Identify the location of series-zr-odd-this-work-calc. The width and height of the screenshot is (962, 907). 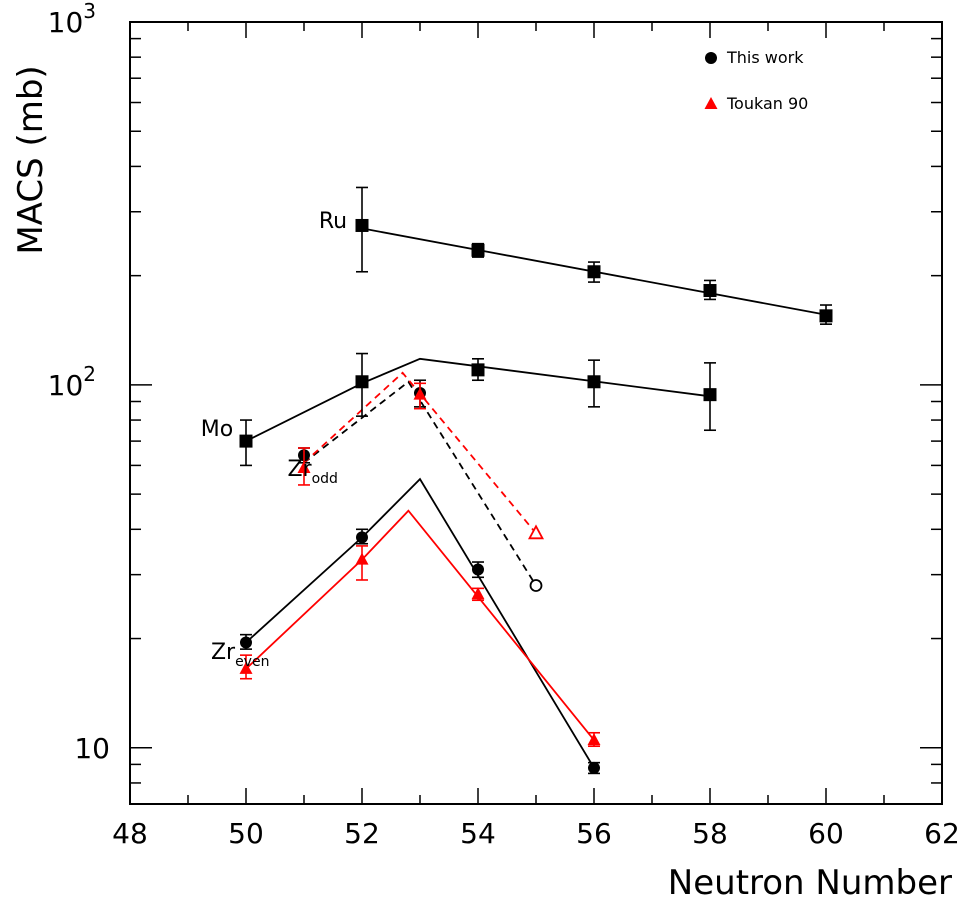
(536, 585).